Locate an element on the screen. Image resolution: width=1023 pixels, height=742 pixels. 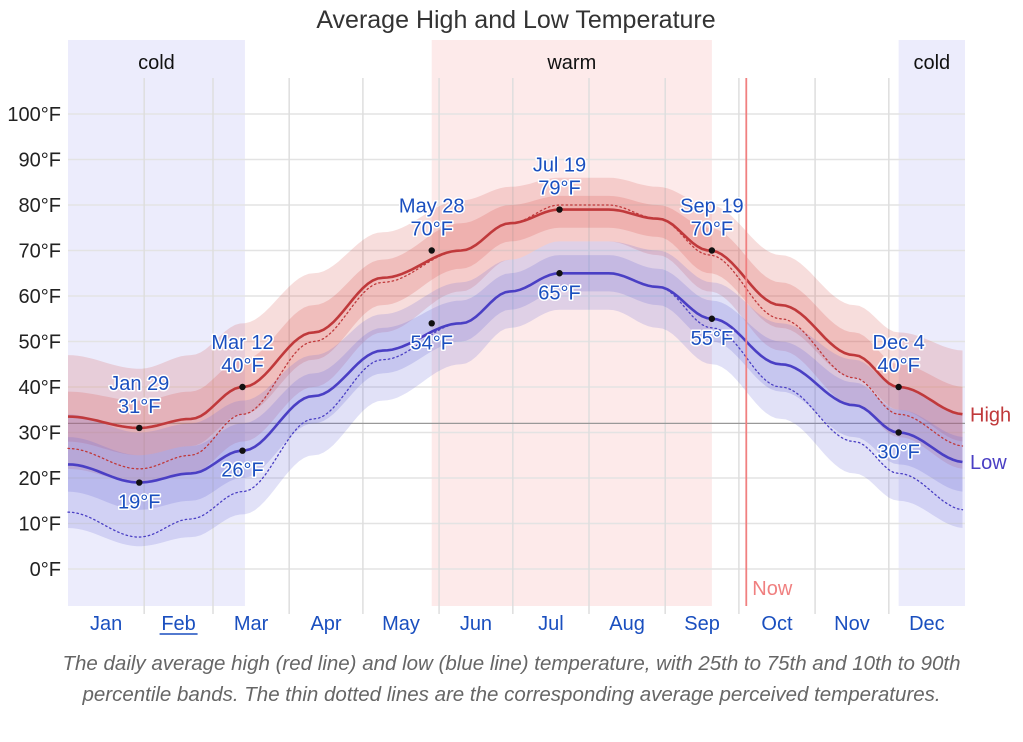
annotation-temp: 65°F is located at coordinates (559, 293).